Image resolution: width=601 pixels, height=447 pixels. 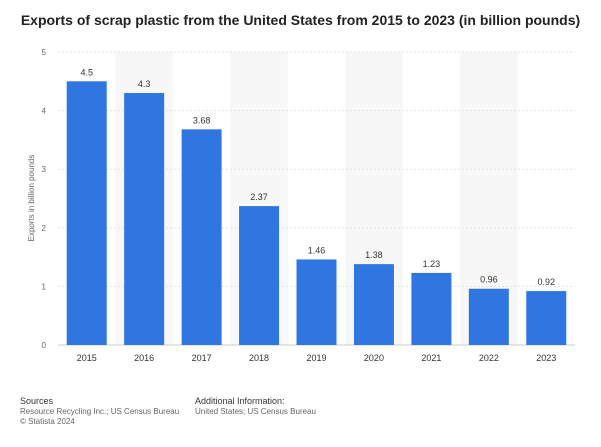 What do you see at coordinates (44, 199) in the screenshot?
I see `y-axis-tick-labels: 0 1 2 3 4 5` at bounding box center [44, 199].